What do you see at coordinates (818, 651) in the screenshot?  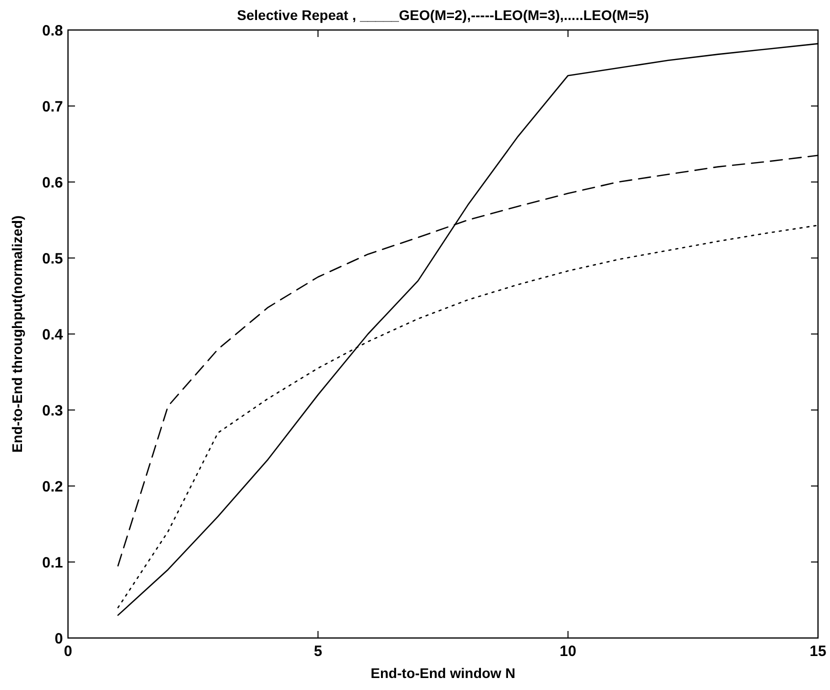 I see `x-tick-label: 15` at bounding box center [818, 651].